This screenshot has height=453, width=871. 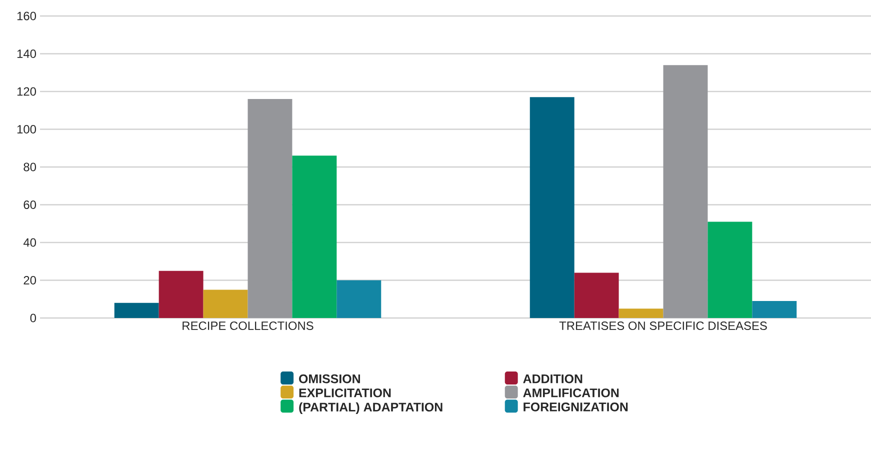 What do you see at coordinates (33, 318) in the screenshot?
I see `y-tick-label: 0` at bounding box center [33, 318].